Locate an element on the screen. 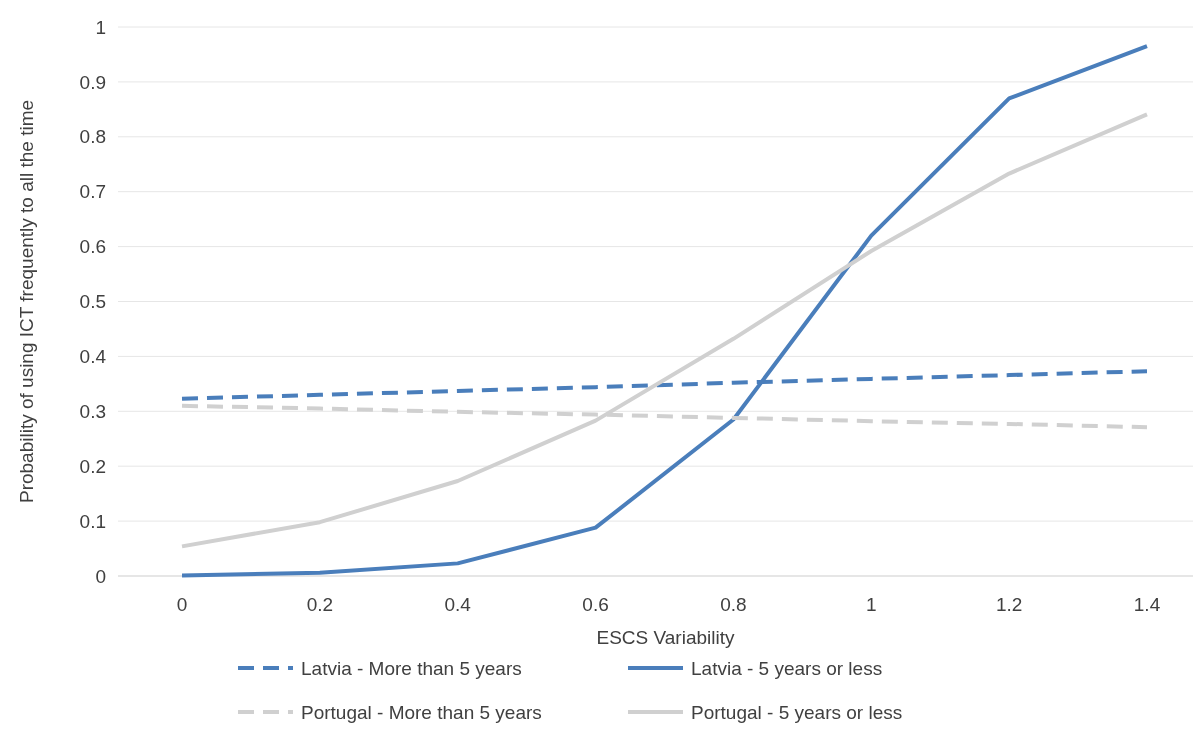  y-tick-label: 0.7 is located at coordinates (92, 192).